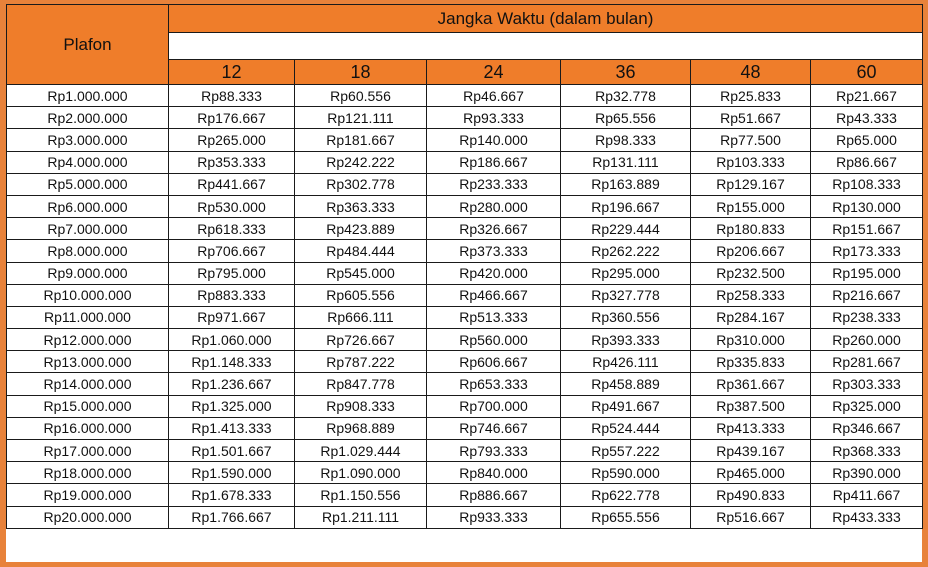 This screenshot has width=928, height=567. Describe the element at coordinates (866, 495) in the screenshot. I see `installment-cell: Rp411.667` at that location.